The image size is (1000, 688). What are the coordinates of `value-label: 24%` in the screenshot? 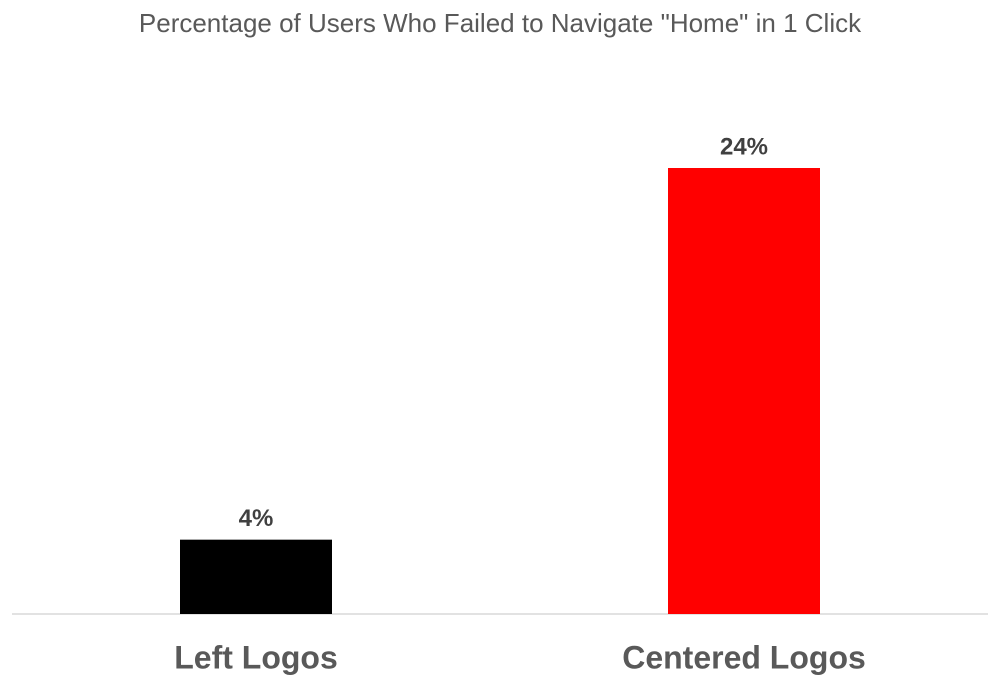 It's located at (744, 146).